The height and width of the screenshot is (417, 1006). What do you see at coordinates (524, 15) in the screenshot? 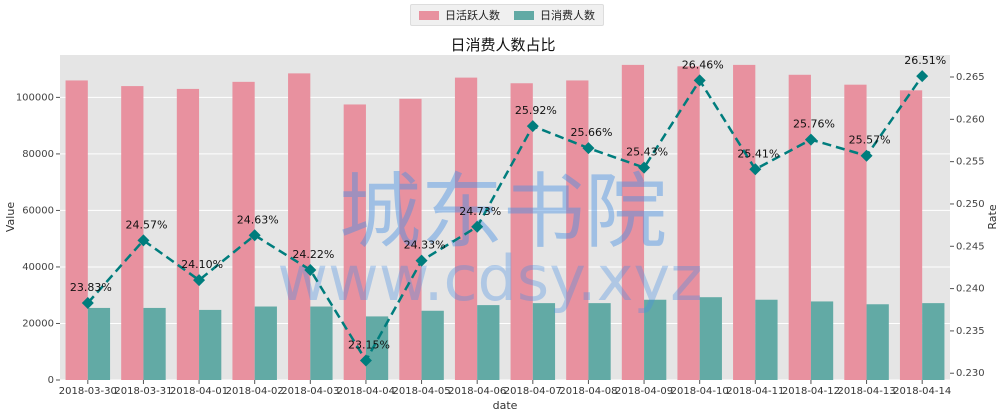
I see `legend-swatch-consumers` at bounding box center [524, 15].